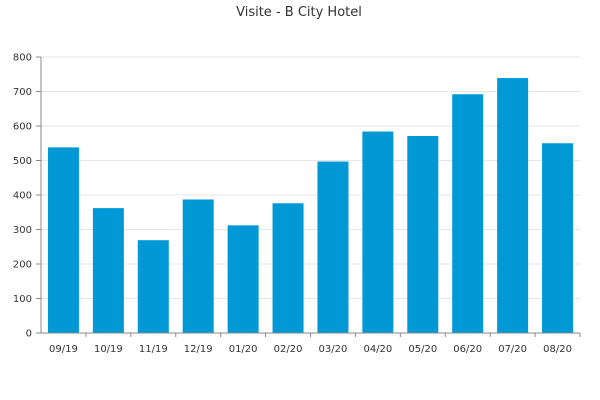 This screenshot has width=600, height=400. I want to click on x-tick-label: 05/20, so click(422, 349).